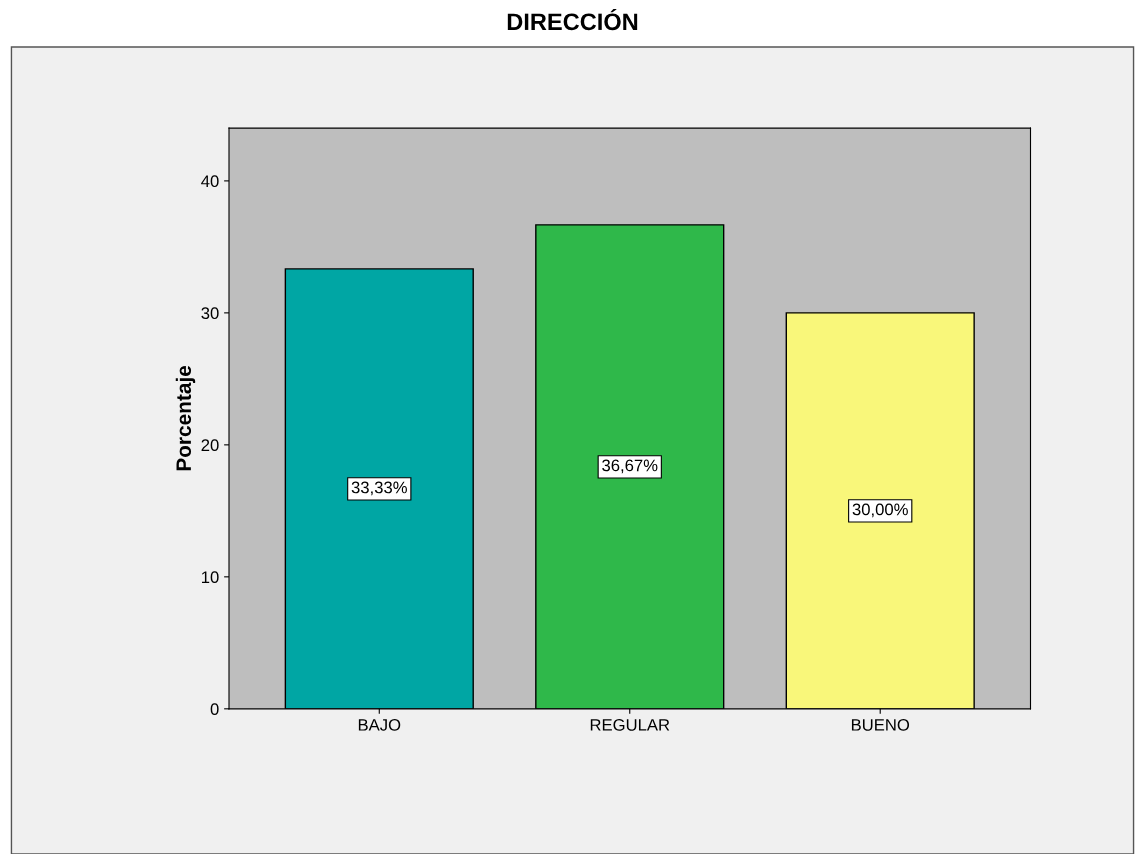  What do you see at coordinates (185, 418) in the screenshot?
I see `y-axis-title: Porcentaje` at bounding box center [185, 418].